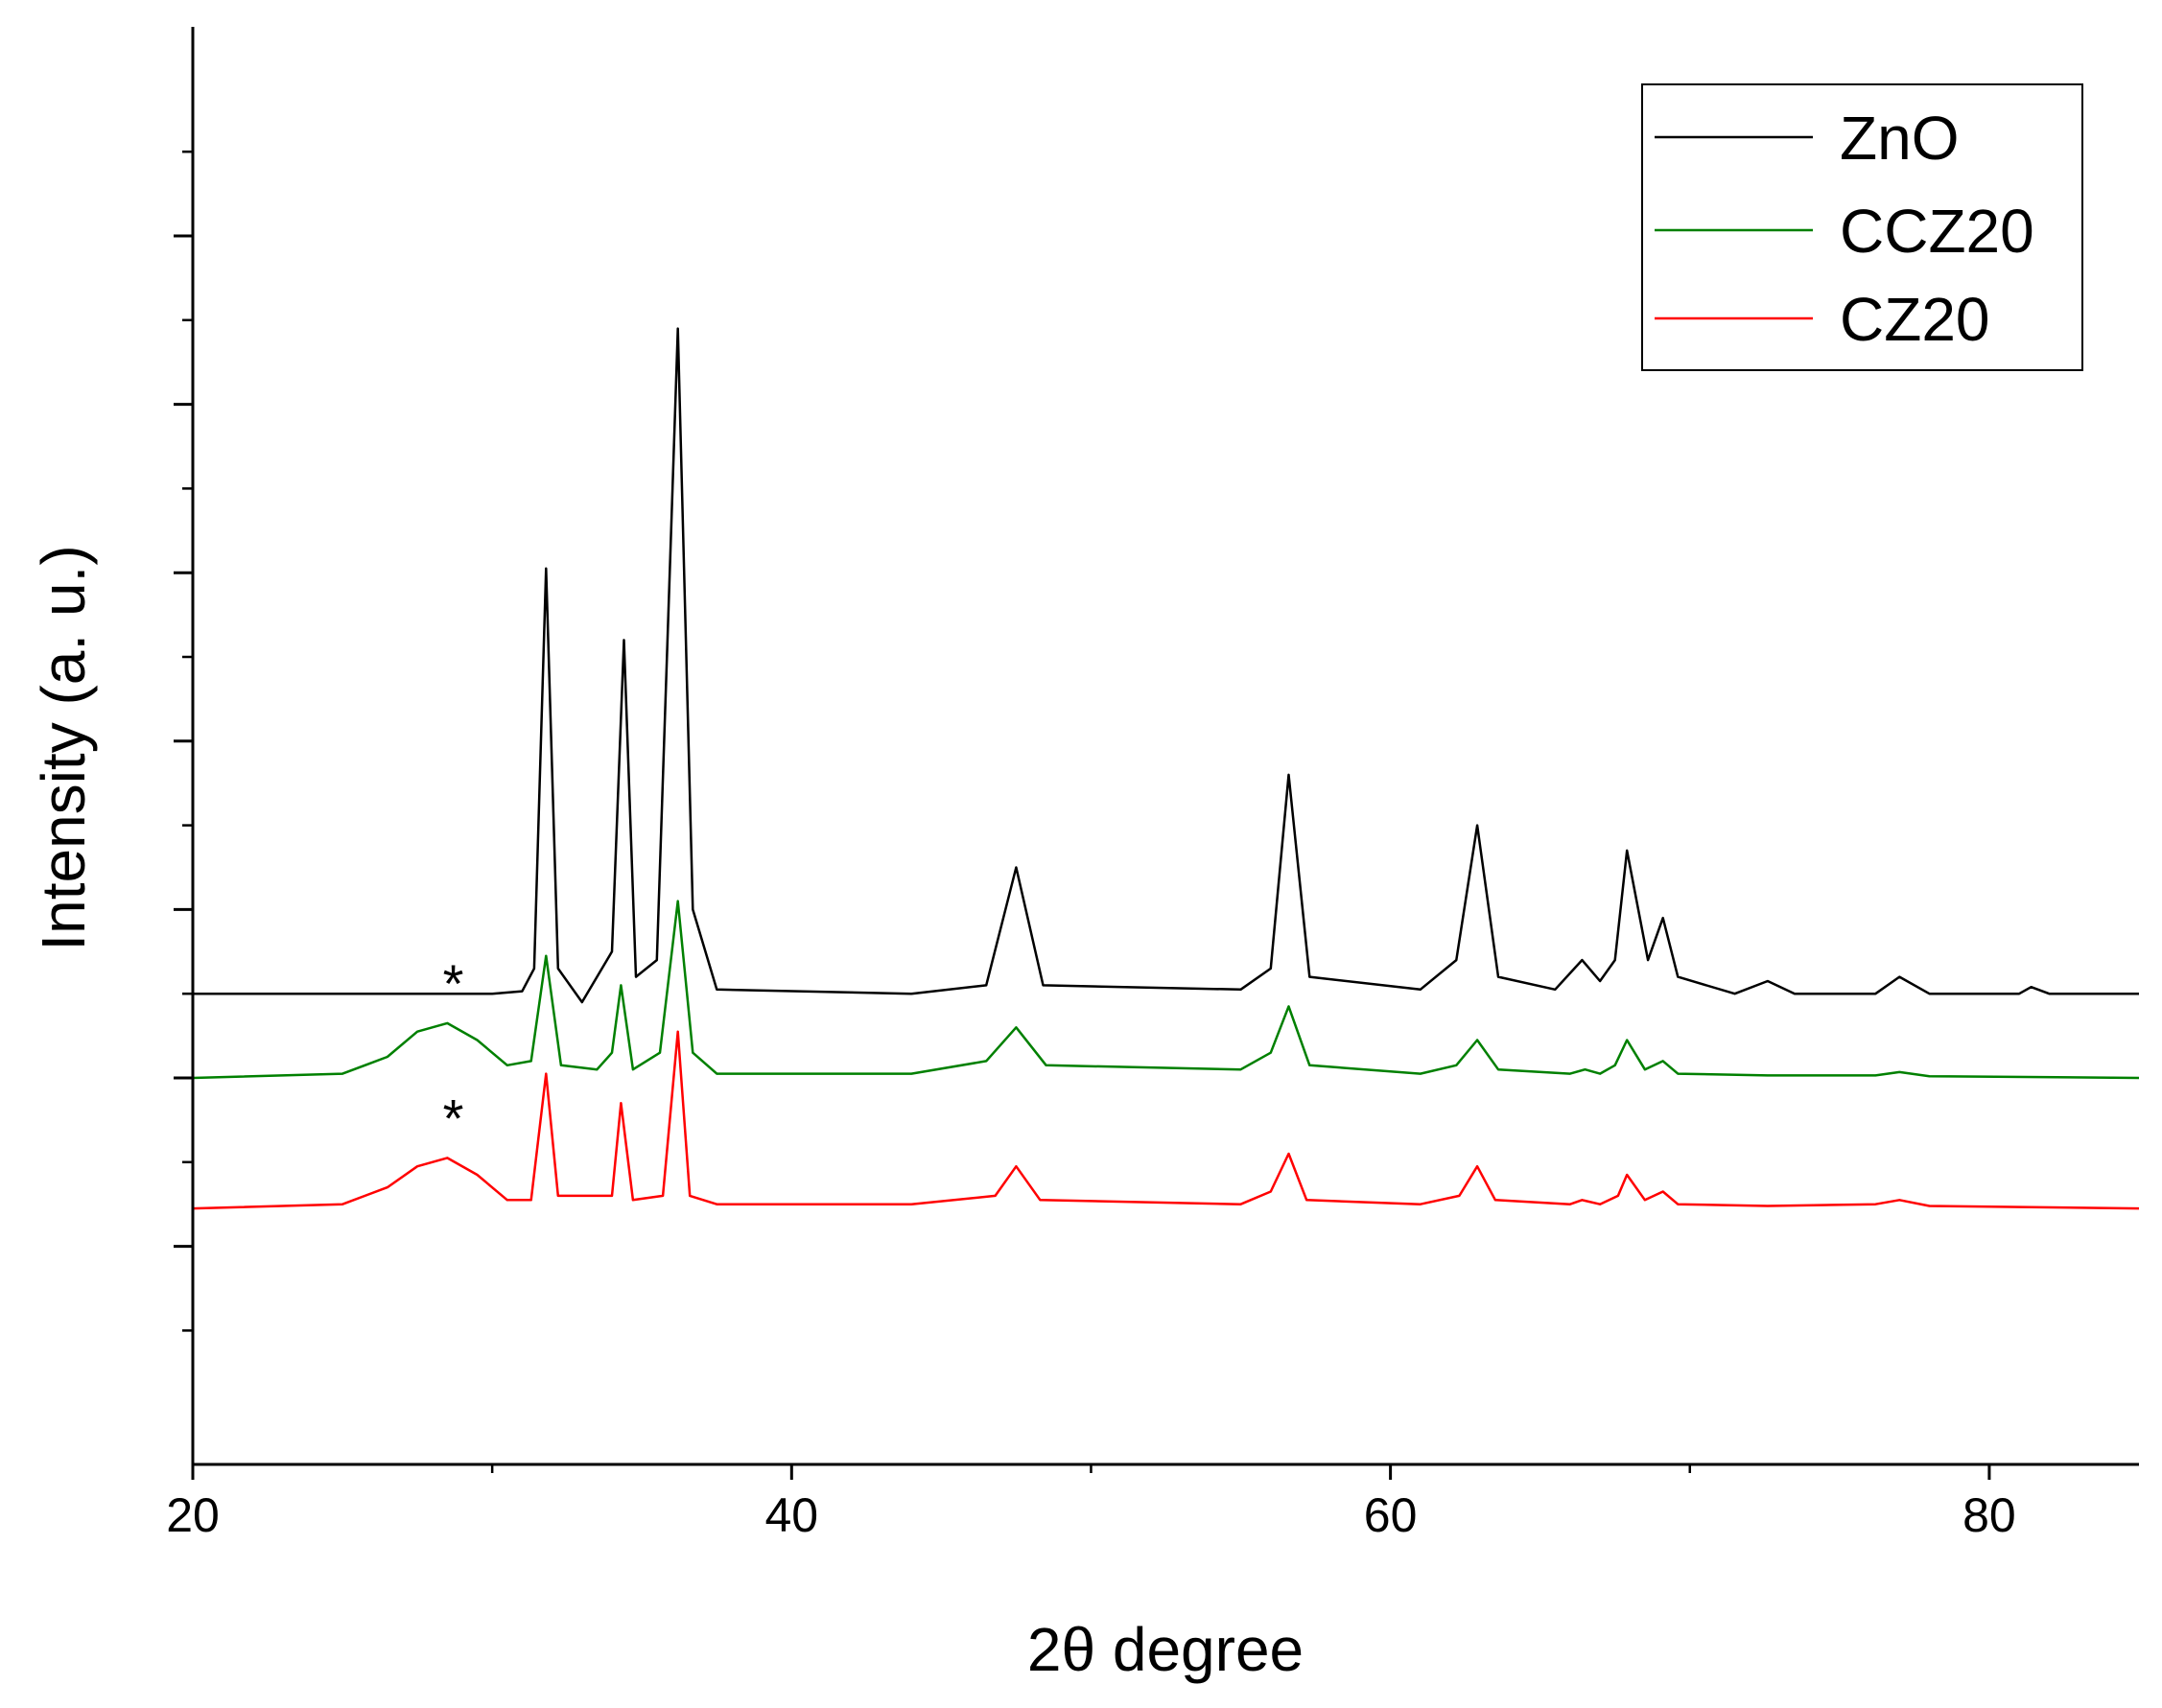 The width and height of the screenshot is (2162, 1708). I want to click on legend-label-cz20: CZ20, so click(1915, 319).